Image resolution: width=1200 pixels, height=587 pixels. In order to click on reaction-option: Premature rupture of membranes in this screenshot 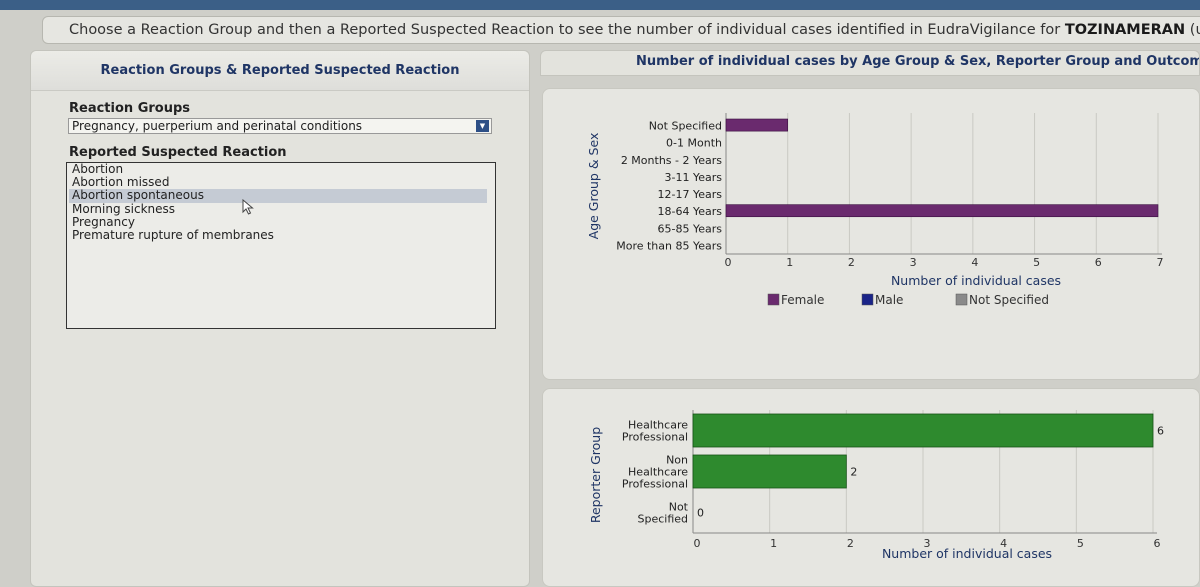, I will do `click(173, 234)`.